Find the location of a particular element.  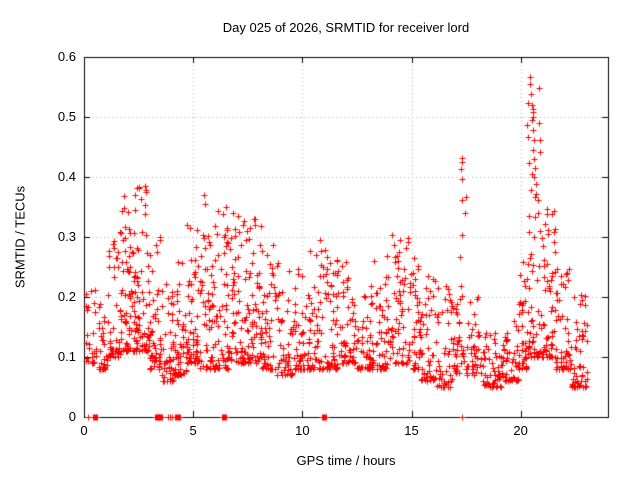

y-axis-label: SRMTID / TECUs is located at coordinates (20, 237).